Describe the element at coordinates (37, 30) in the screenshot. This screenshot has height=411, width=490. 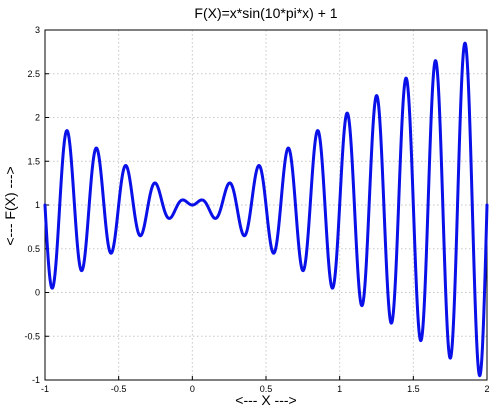
I see `y-tick-label: 3` at that location.